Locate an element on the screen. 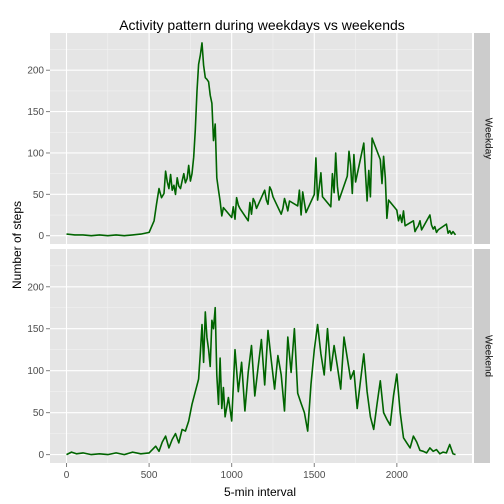  x-tick-label: 0 is located at coordinates (67, 475).